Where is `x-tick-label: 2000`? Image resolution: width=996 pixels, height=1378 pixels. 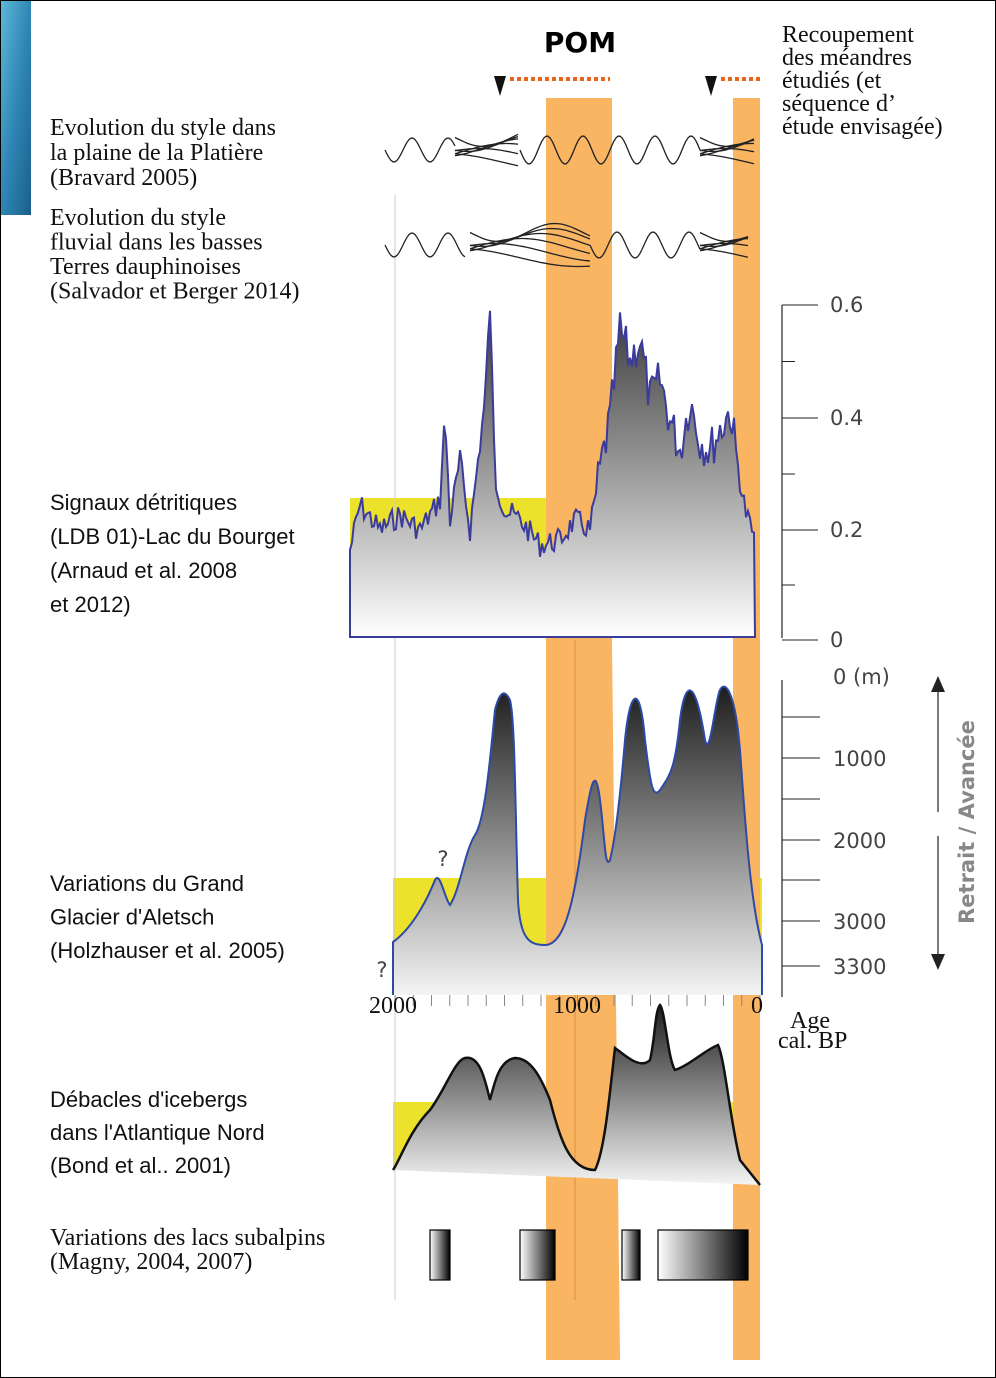 x-tick-label: 2000 is located at coordinates (393, 1006).